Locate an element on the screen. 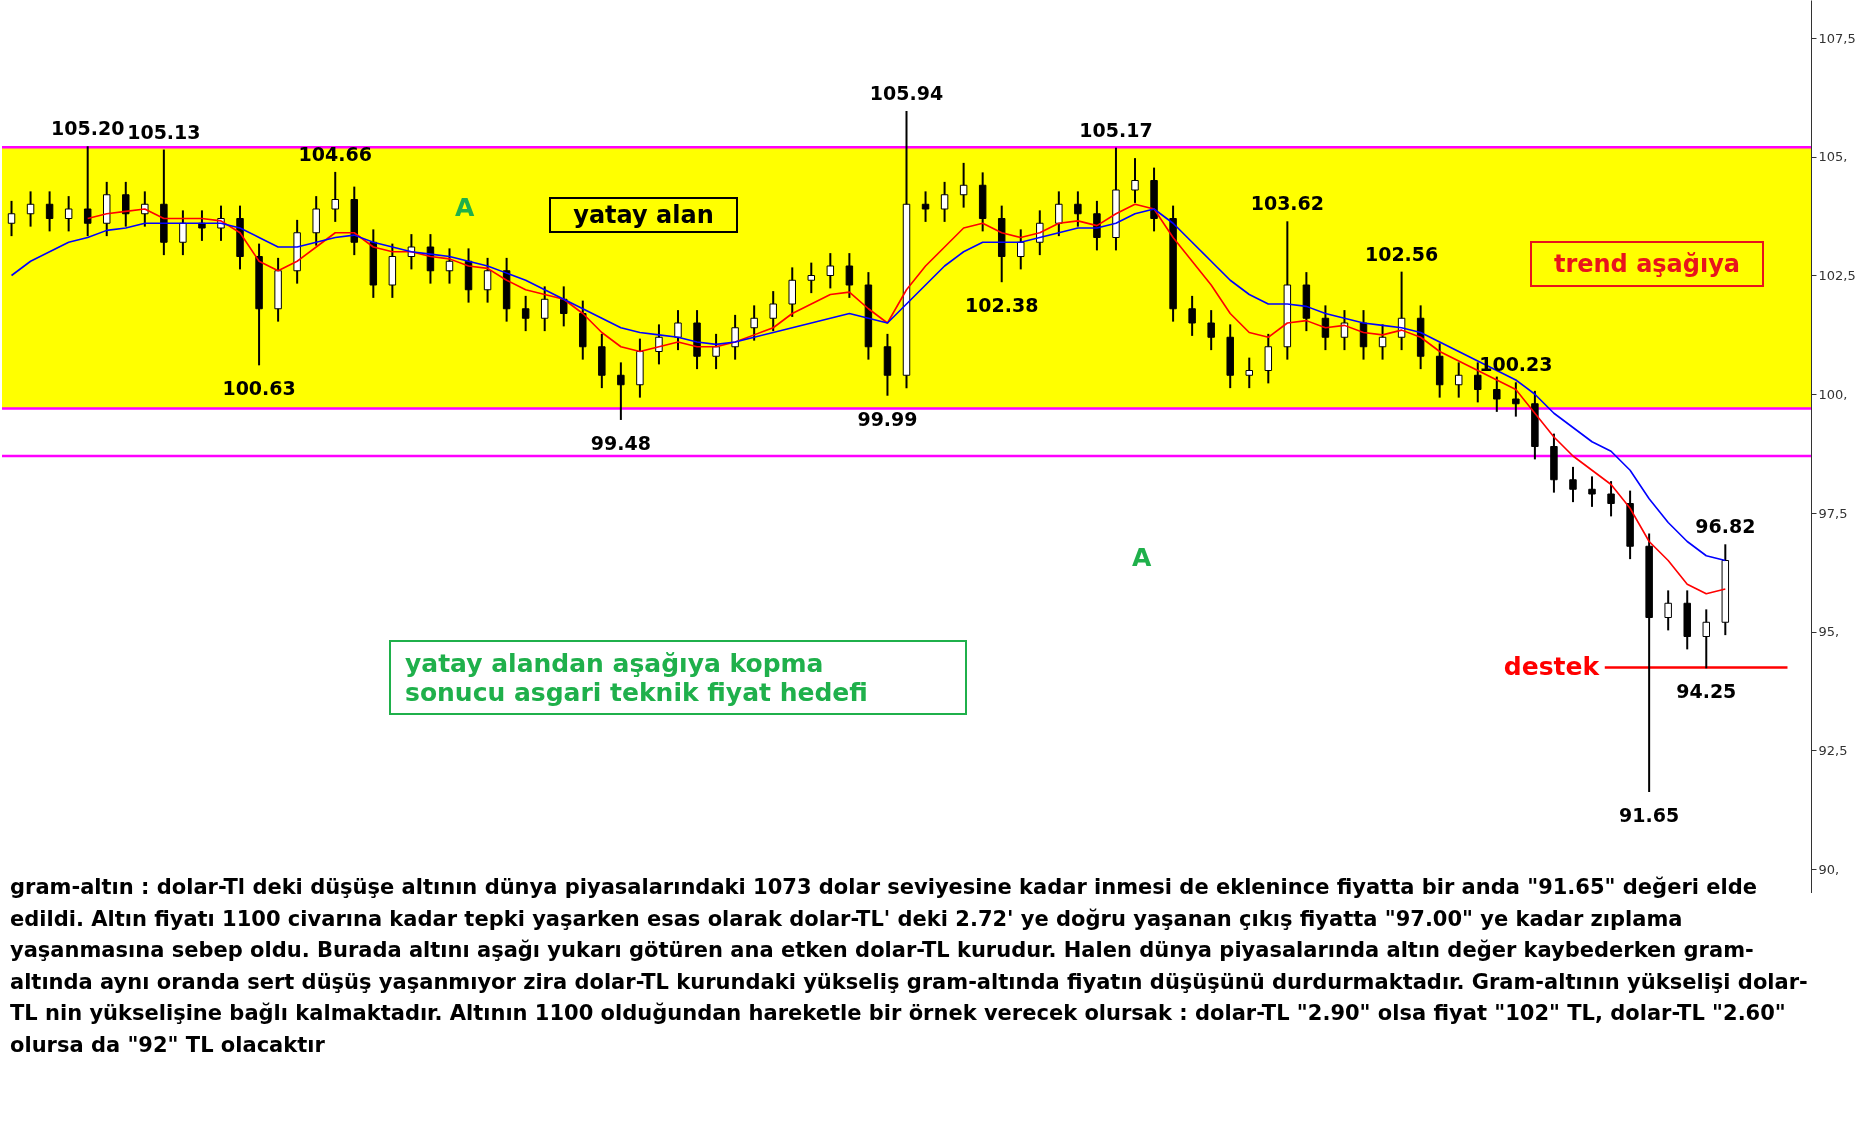 The height and width of the screenshot is (1144, 1872). annotation: 105.94 is located at coordinates (906, 93).